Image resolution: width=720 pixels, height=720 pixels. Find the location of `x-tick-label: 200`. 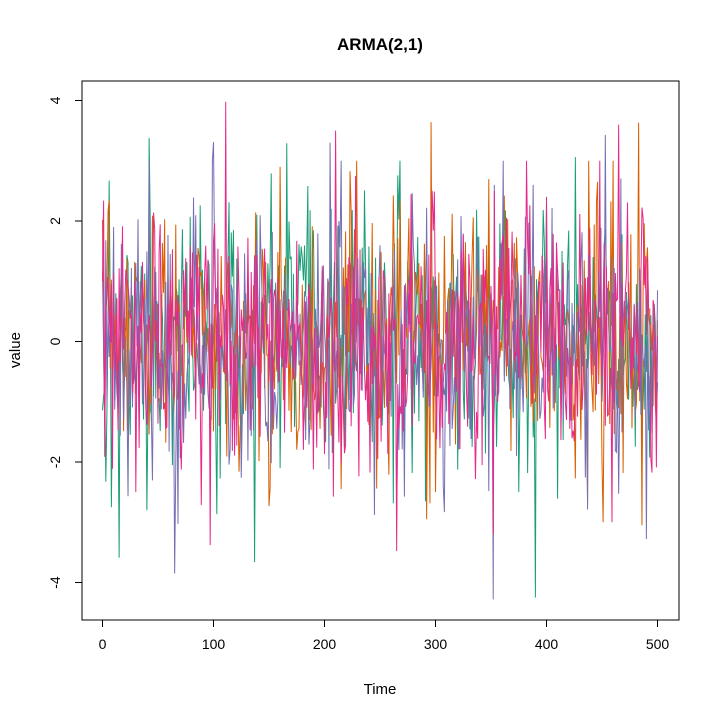

x-tick-label: 200 is located at coordinates (325, 644).